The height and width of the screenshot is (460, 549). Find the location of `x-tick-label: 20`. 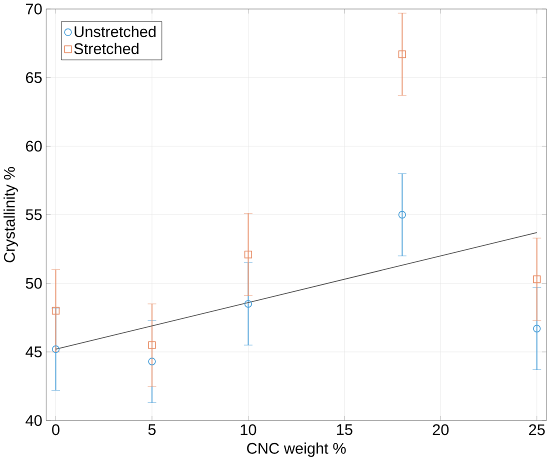

x-tick-label: 20 is located at coordinates (440, 429).